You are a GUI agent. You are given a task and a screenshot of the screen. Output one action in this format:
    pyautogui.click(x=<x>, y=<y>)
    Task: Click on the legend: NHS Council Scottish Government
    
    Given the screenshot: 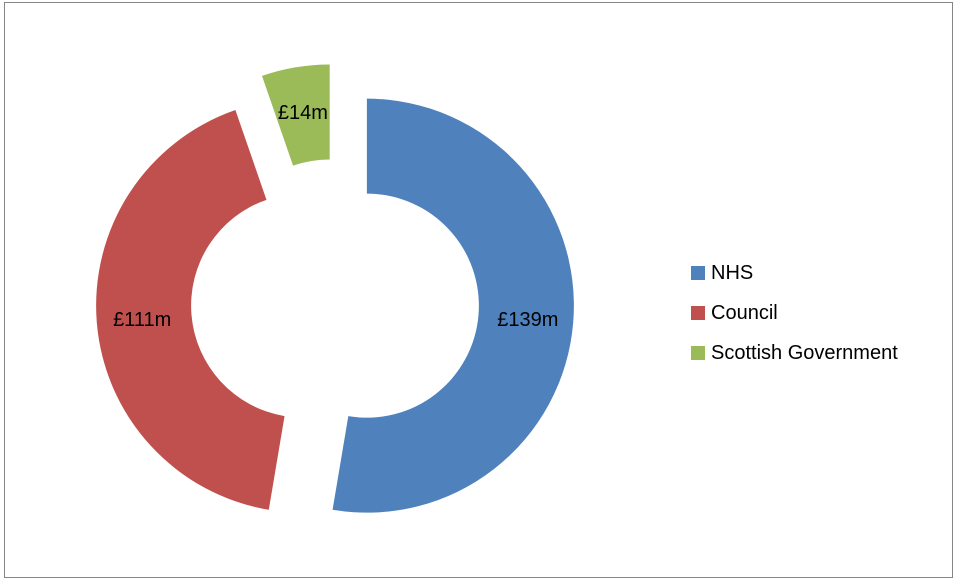 What is the action you would take?
    pyautogui.click(x=794, y=313)
    